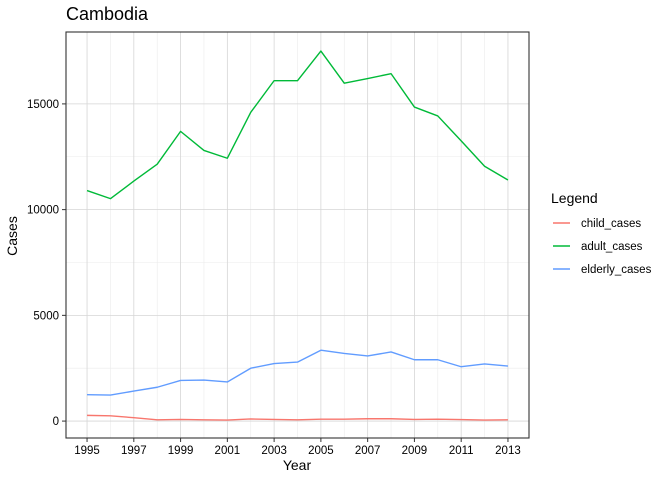  What do you see at coordinates (612, 247) in the screenshot?
I see `legend-label-adult_cases: adult_cases` at bounding box center [612, 247].